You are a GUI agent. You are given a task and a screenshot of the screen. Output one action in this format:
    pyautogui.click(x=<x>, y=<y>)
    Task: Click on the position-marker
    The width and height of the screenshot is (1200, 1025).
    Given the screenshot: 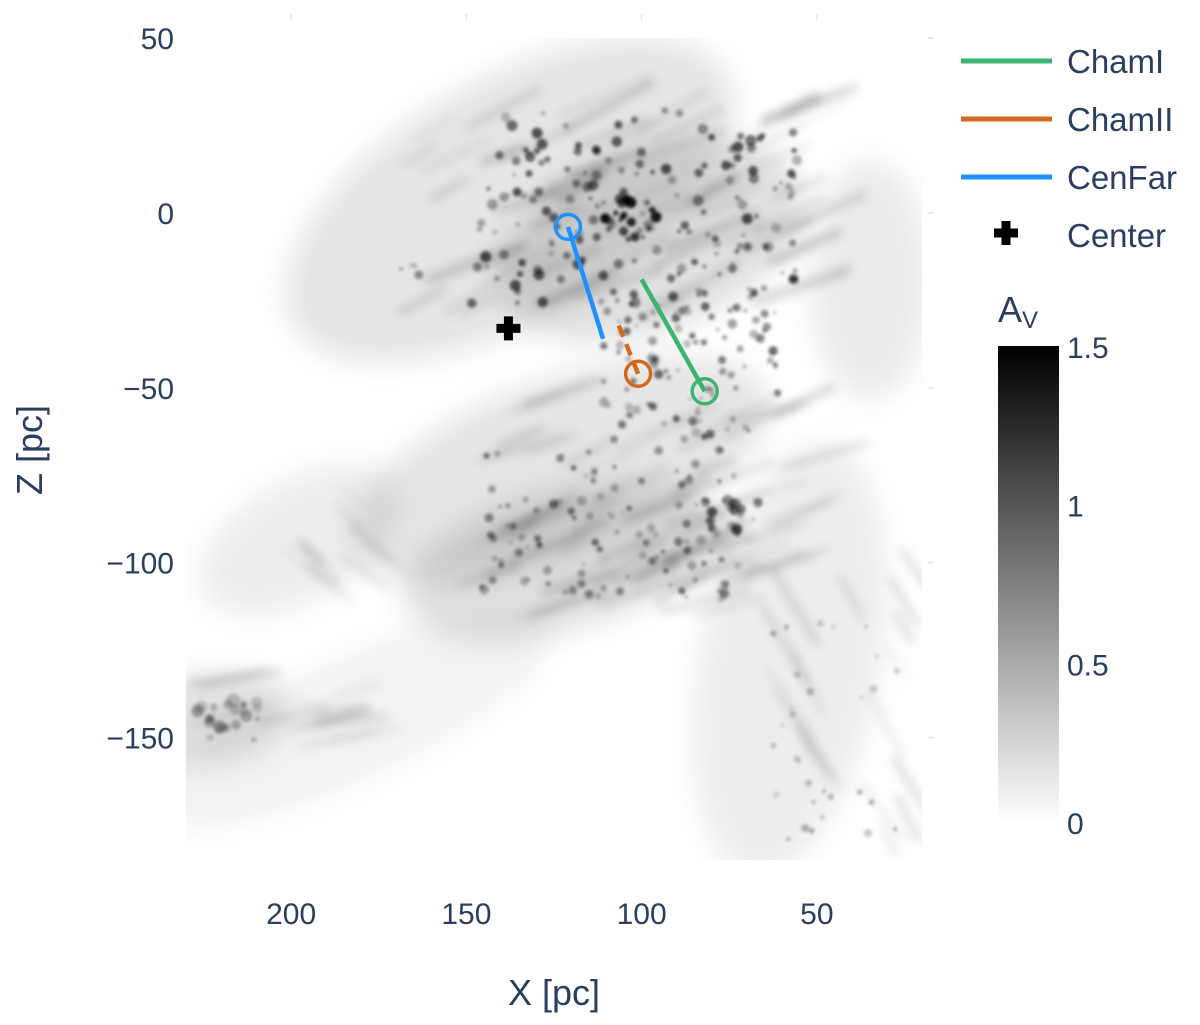 What is the action you would take?
    pyautogui.click(x=638, y=374)
    